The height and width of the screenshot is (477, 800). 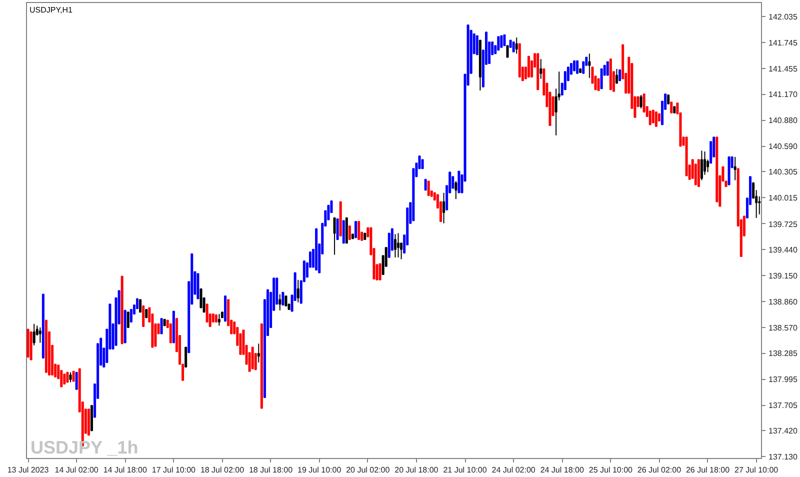 I want to click on y-tick-label: 141.745, so click(x=783, y=43).